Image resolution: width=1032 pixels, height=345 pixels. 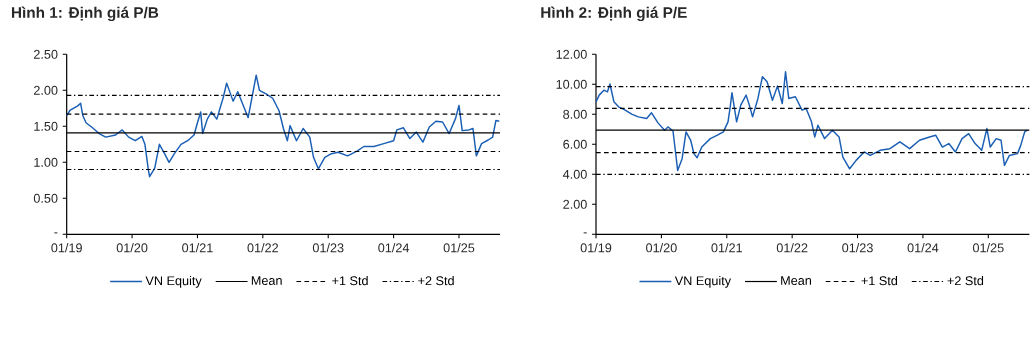 I want to click on y-tick-label: 4.00, so click(x=574, y=174).